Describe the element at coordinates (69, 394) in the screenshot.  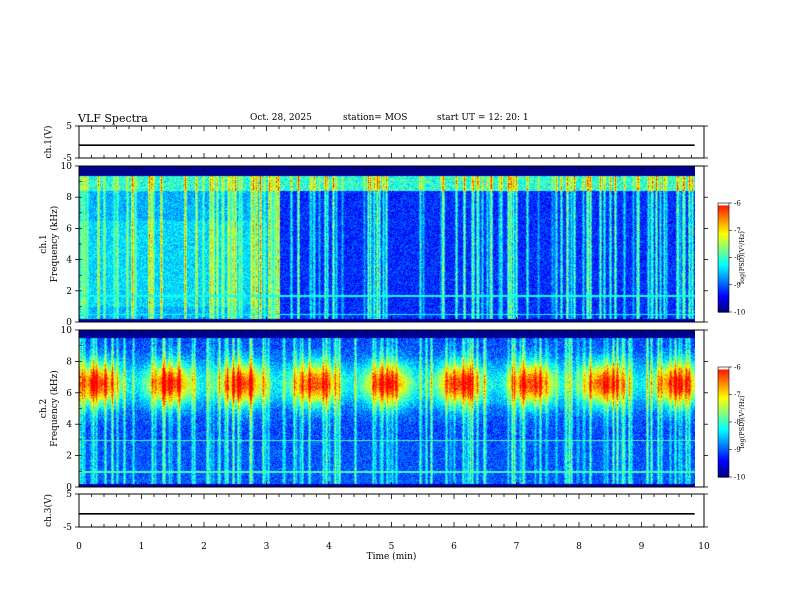
I see `ch2-spectrogram-ytick-label: 6` at that location.